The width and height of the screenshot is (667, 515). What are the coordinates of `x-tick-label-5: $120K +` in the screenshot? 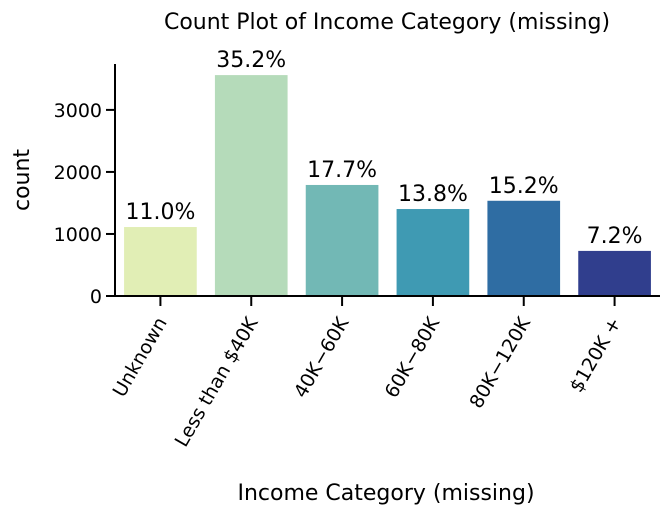 It's located at (595, 355).